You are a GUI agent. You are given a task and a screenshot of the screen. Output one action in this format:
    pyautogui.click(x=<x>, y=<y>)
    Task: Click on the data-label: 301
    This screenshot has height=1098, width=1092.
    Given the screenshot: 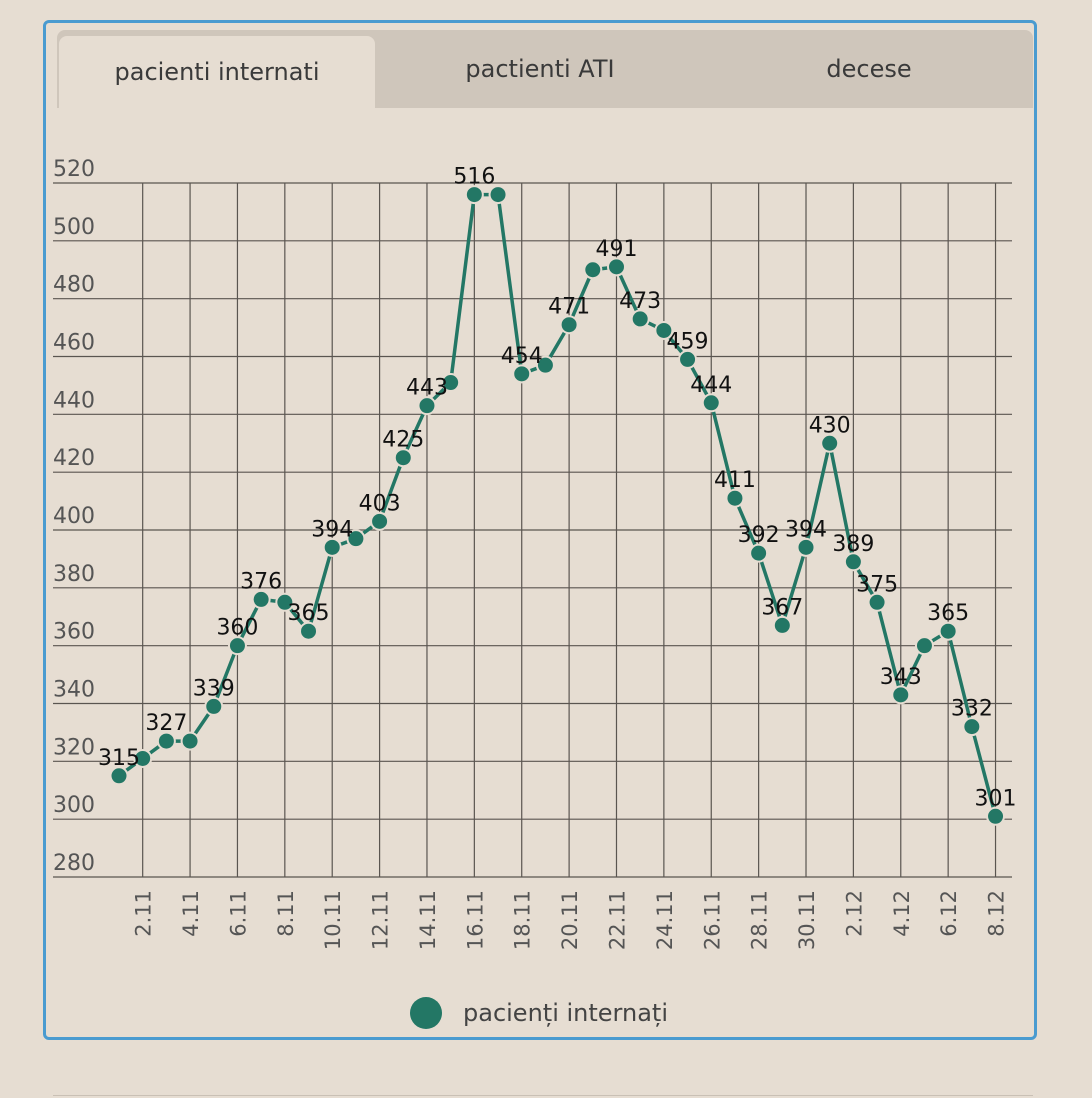 What is the action you would take?
    pyautogui.click(x=996, y=798)
    